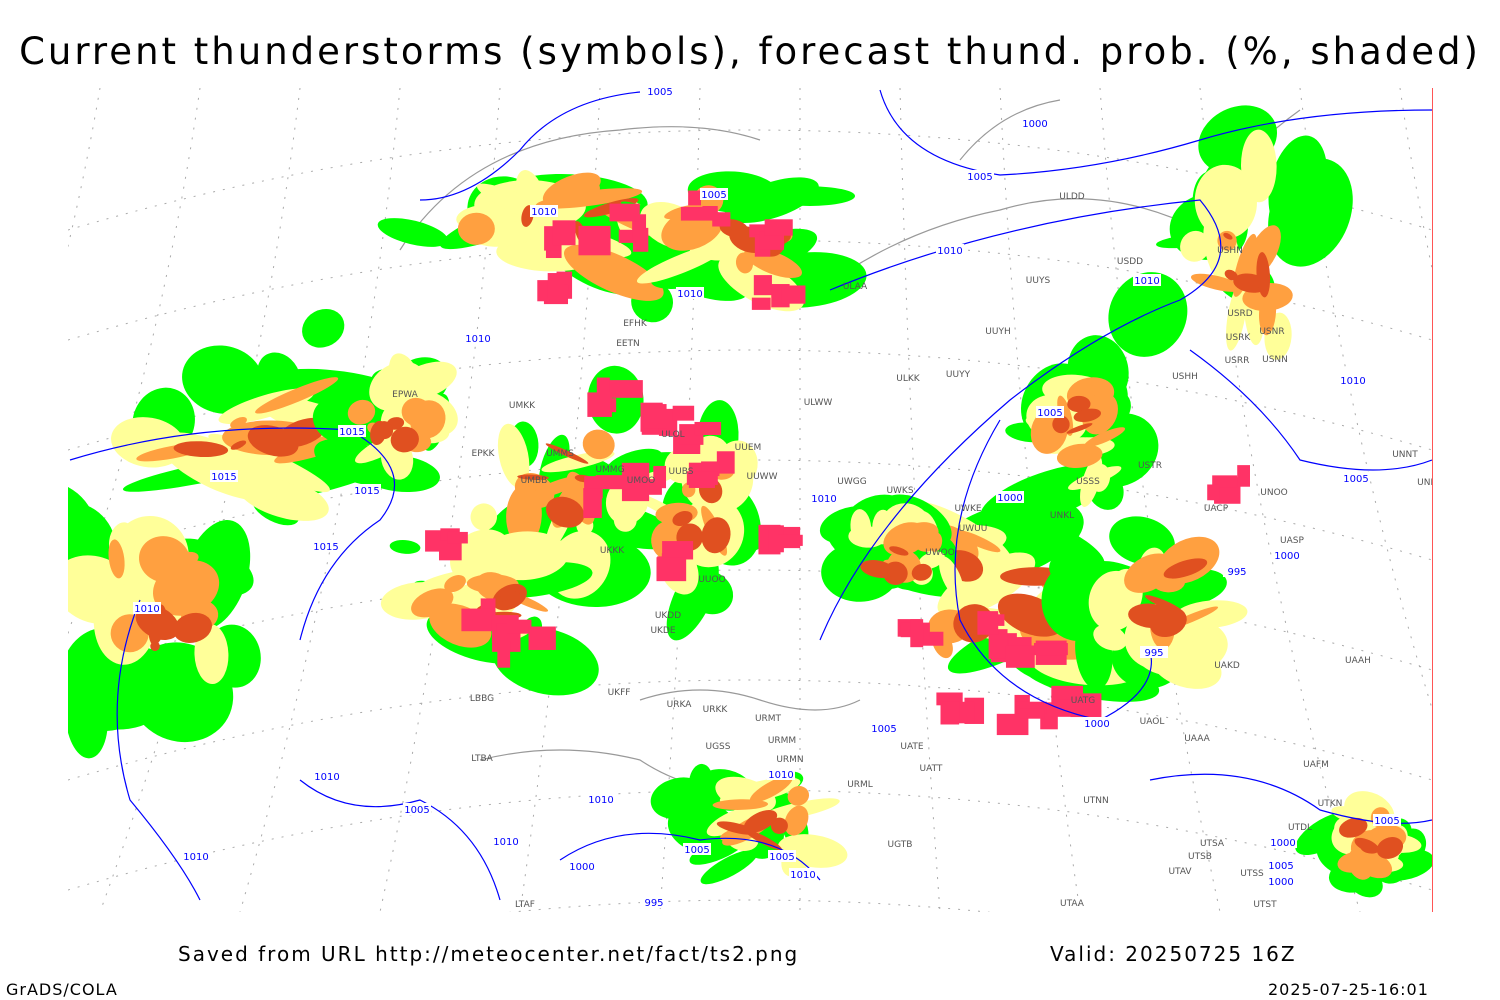 Image resolution: width=1500 pixels, height=1000 pixels. I want to click on station-label-group: EPWA, so click(405, 395).